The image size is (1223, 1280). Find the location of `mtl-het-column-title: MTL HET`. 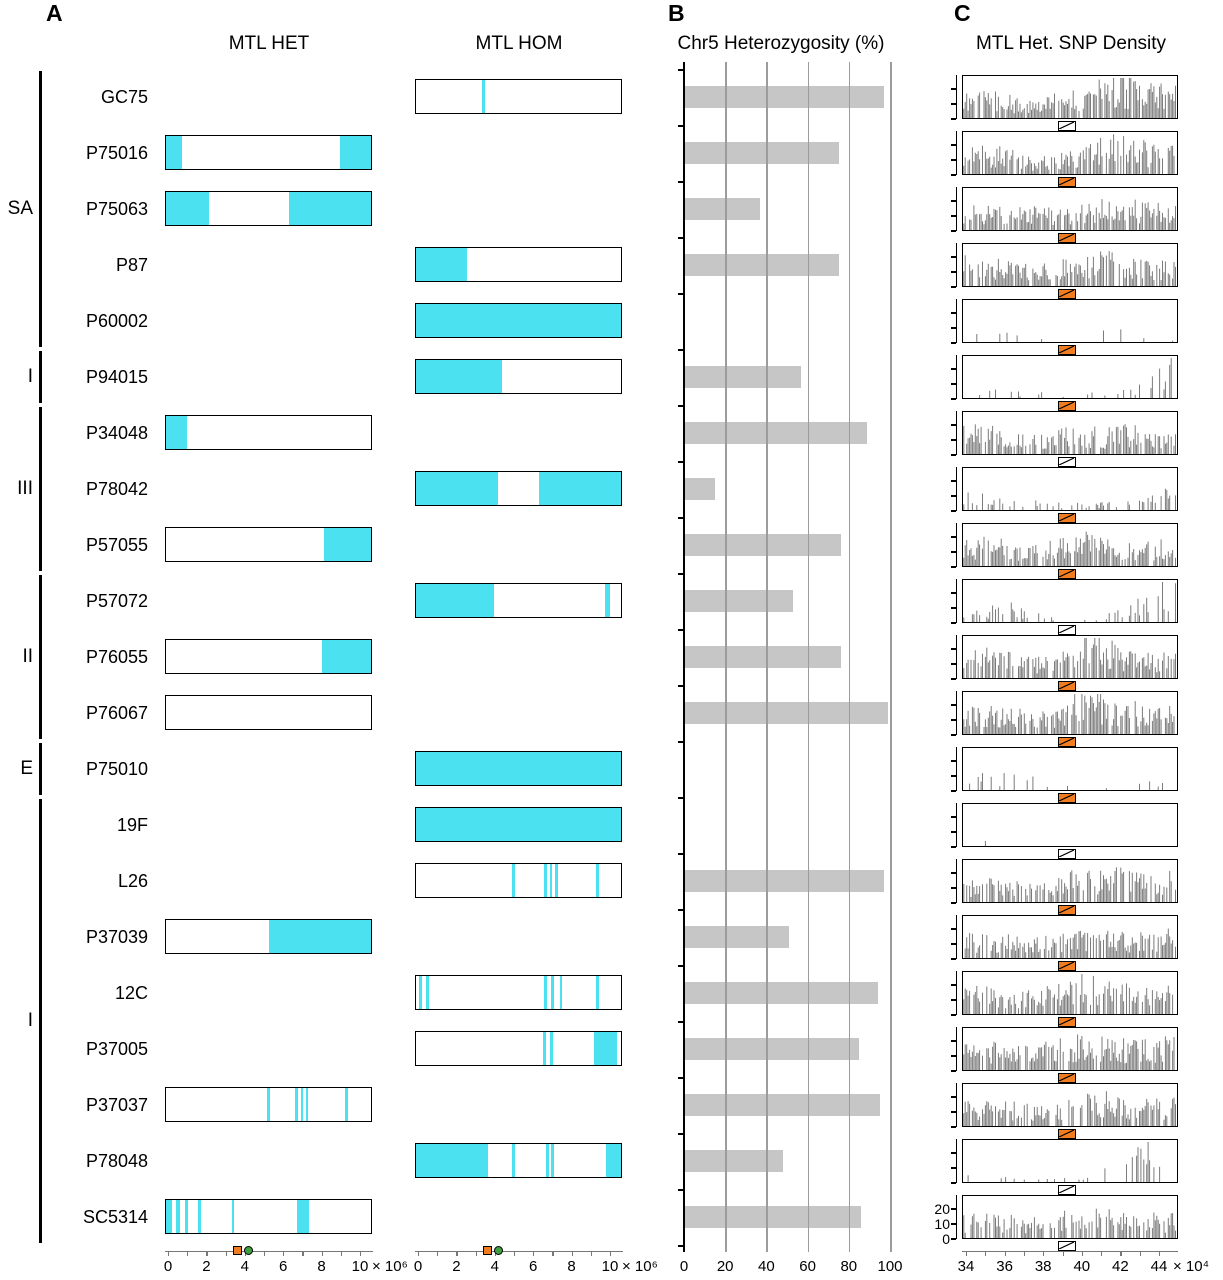

mtl-het-column-title: MTL HET is located at coordinates (269, 43).